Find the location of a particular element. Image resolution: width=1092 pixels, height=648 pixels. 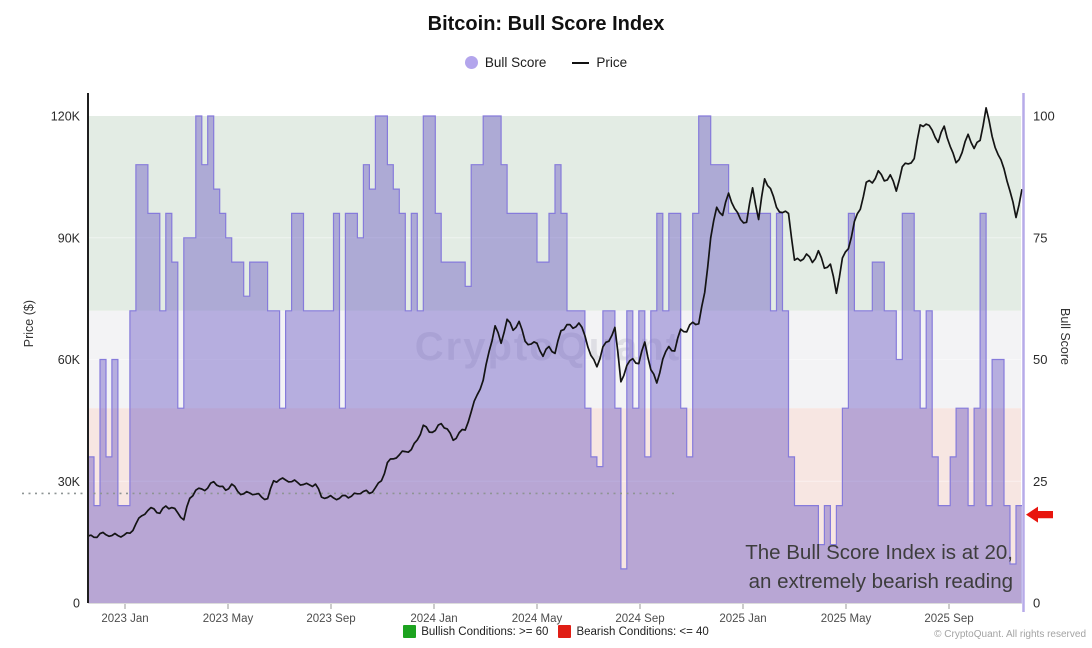

legend-item-bull-score: Bull Score is located at coordinates (505, 62).